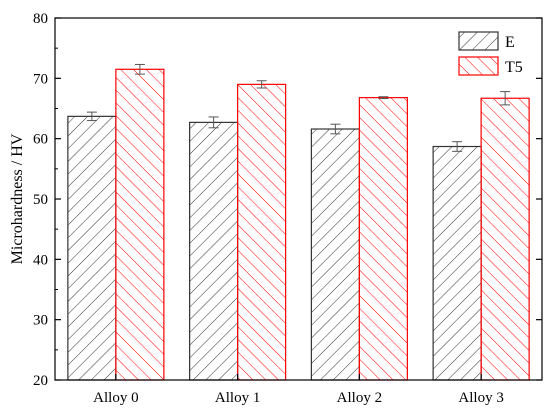  Describe the element at coordinates (359, 398) in the screenshot. I see `x-tick-label: Alloy 2` at that location.